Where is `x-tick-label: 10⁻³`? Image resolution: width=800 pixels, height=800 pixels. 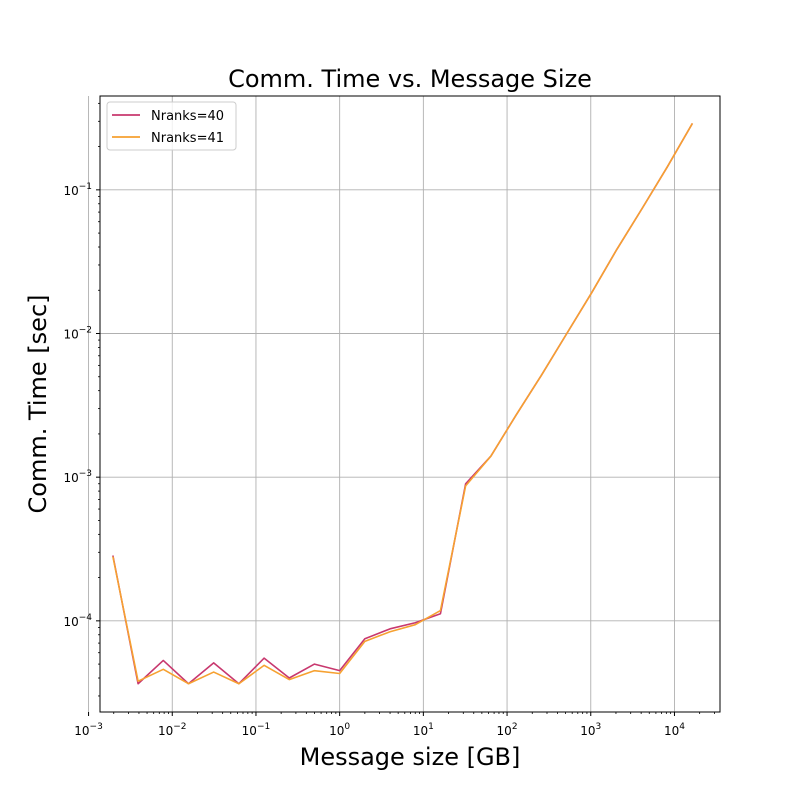
x-tick-label: 10⁻³ is located at coordinates (88, 730).